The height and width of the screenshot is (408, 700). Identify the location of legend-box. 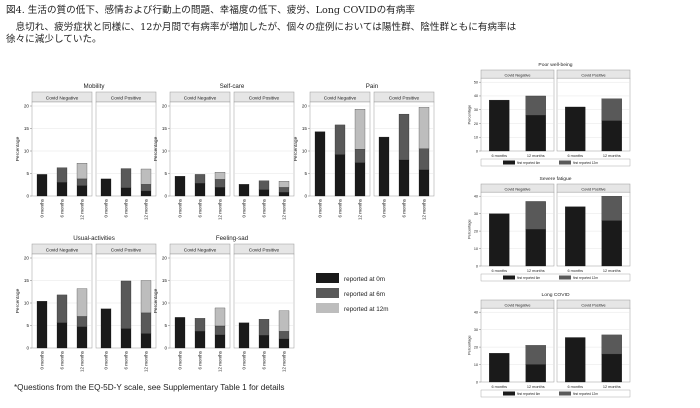
(555, 162).